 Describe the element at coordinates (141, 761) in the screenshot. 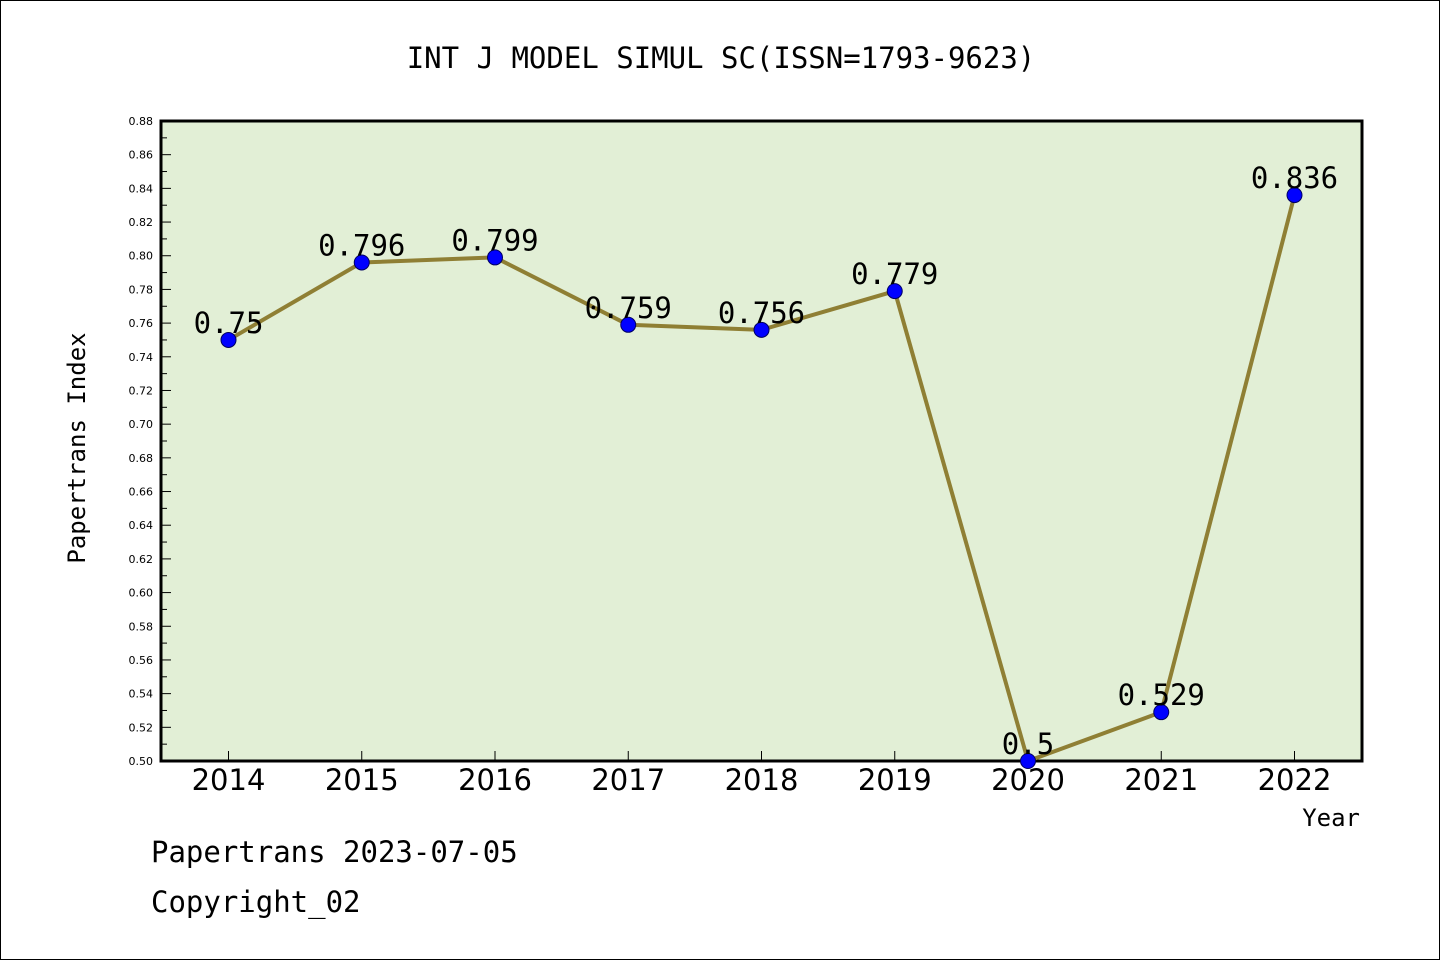

I see `y-tick-label: 0.50` at that location.